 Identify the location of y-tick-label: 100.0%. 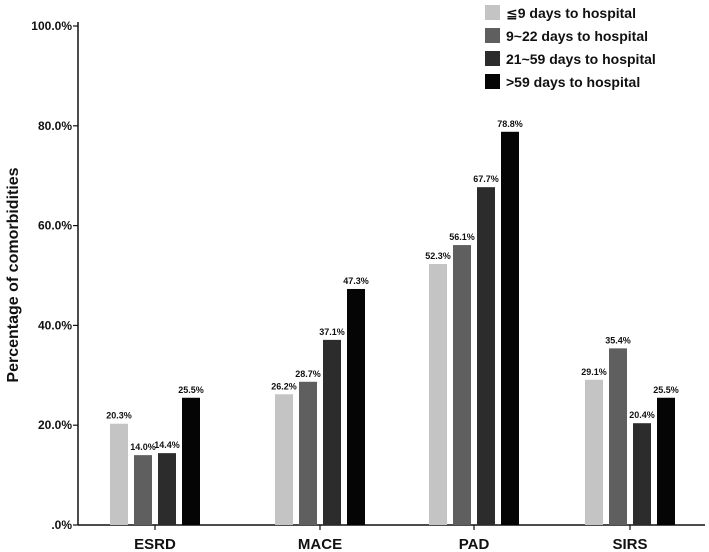
(51, 26).